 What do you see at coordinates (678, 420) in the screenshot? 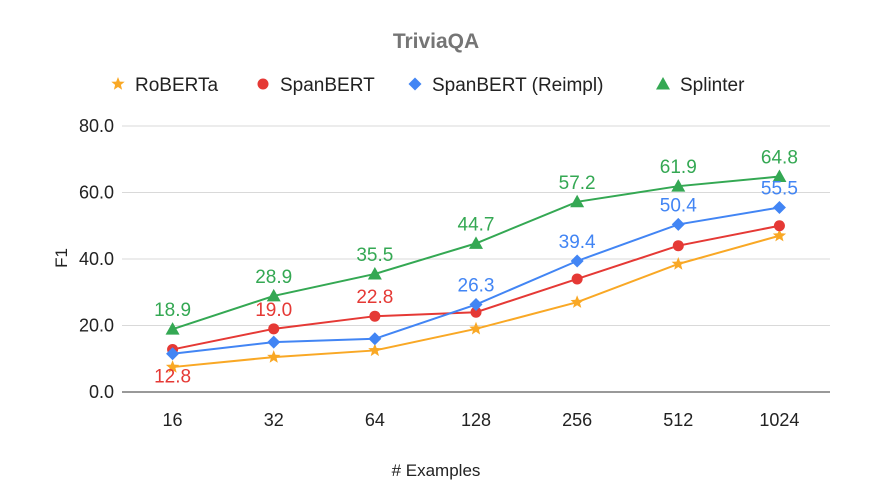
I see `x-tick-label: 512` at bounding box center [678, 420].